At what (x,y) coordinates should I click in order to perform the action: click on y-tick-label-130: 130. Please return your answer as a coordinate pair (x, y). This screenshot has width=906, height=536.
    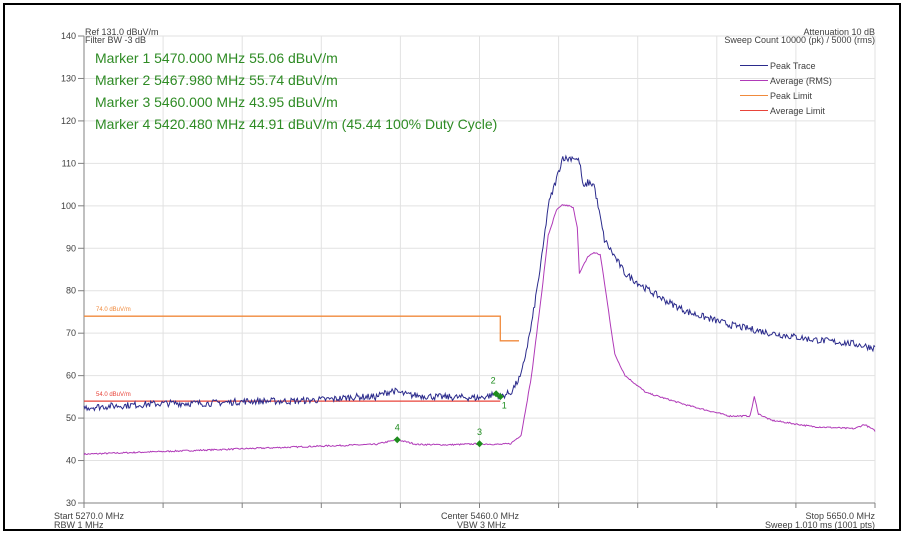
    Looking at the image, I should click on (68, 78).